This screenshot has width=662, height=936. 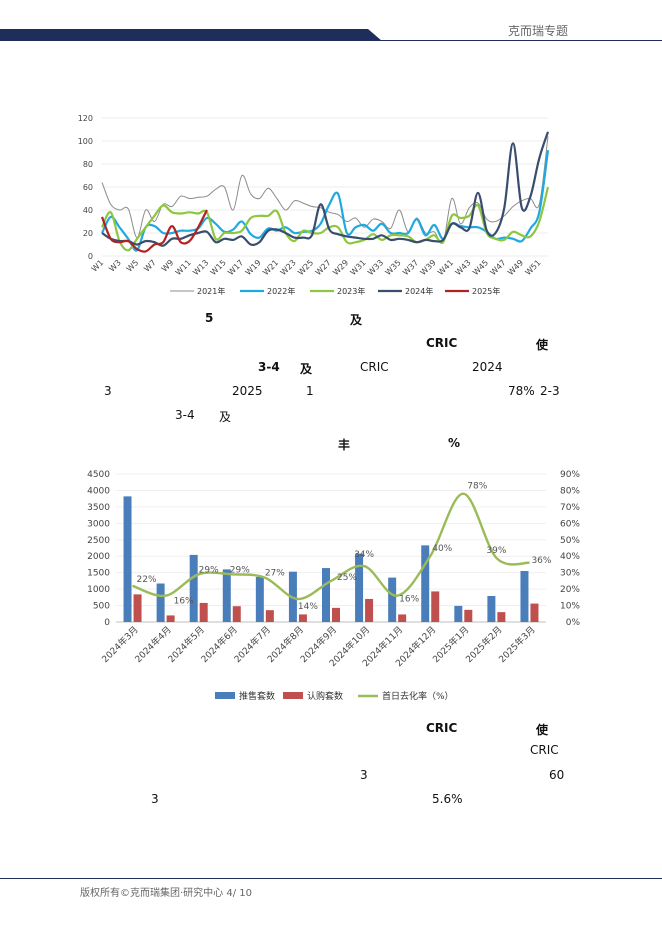 I want to click on para1-line5-word: 及, so click(x=225, y=417).